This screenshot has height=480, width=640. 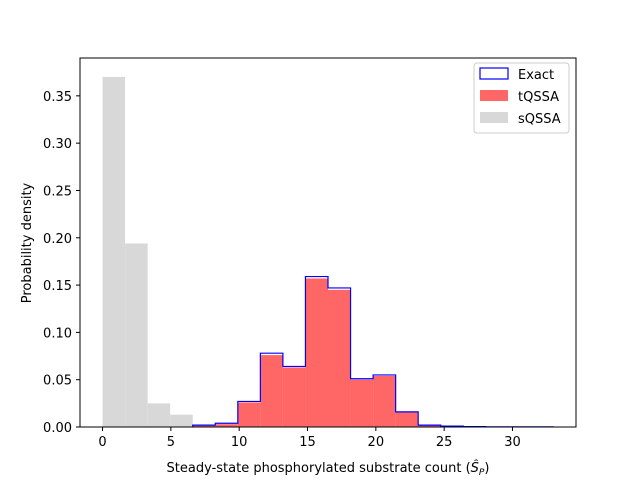 I want to click on x-tick-label: 0, so click(x=102, y=442).